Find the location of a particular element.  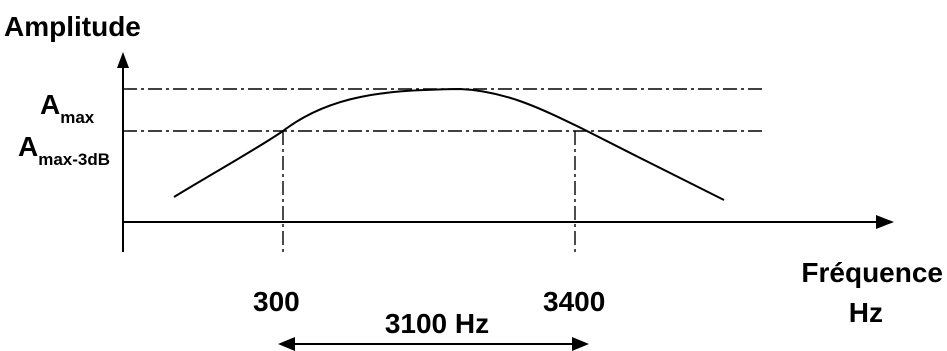

a-max-3db-label: Amax-3dB is located at coordinates (64, 150).